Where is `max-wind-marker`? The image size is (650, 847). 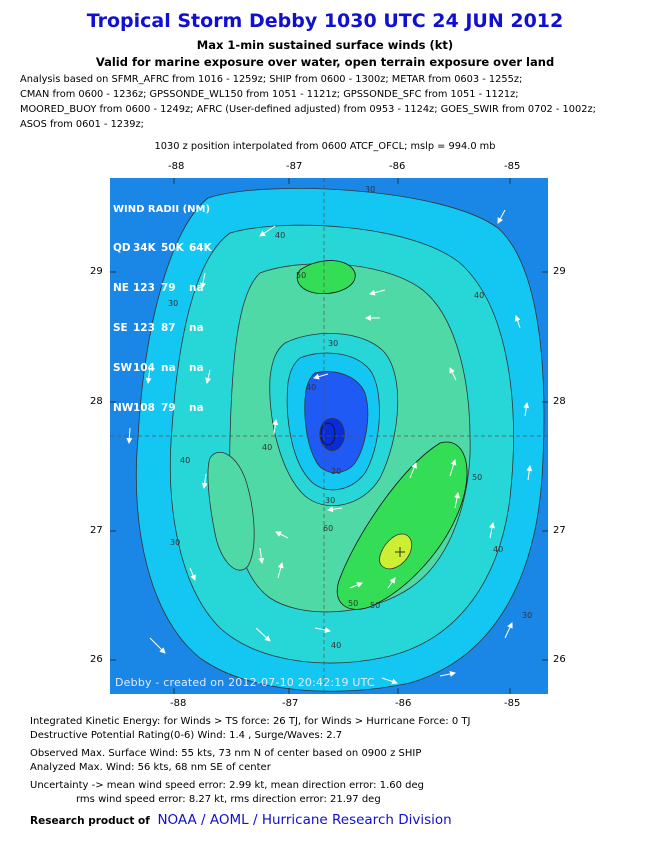 max-wind-marker is located at coordinates (400, 552).